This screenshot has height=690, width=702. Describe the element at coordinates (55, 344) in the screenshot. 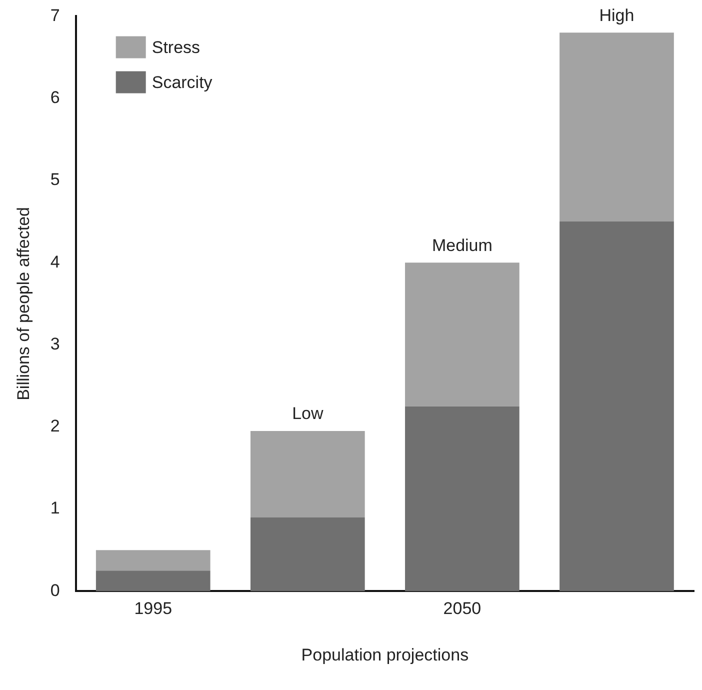

I see `y-tick-label: 3` at that location.